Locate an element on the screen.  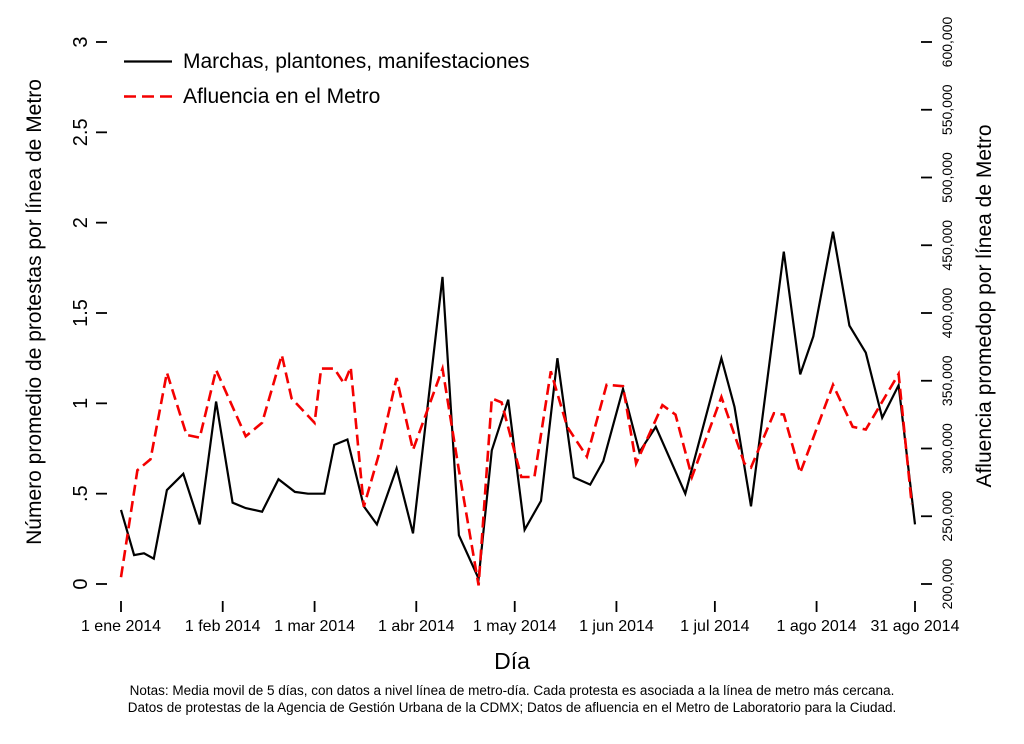
x-tick-label: 1 feb 2014 is located at coordinates (223, 626).